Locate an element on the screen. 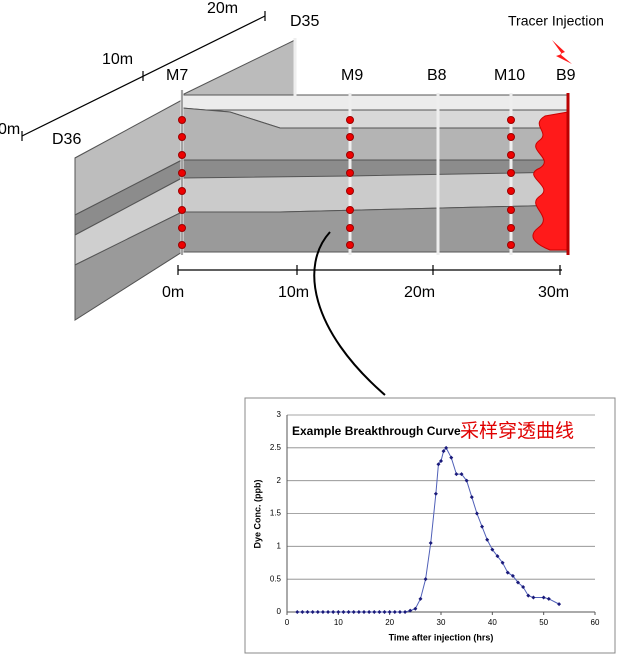 The height and width of the screenshot is (663, 642). bottom-scale is located at coordinates (369, 270).